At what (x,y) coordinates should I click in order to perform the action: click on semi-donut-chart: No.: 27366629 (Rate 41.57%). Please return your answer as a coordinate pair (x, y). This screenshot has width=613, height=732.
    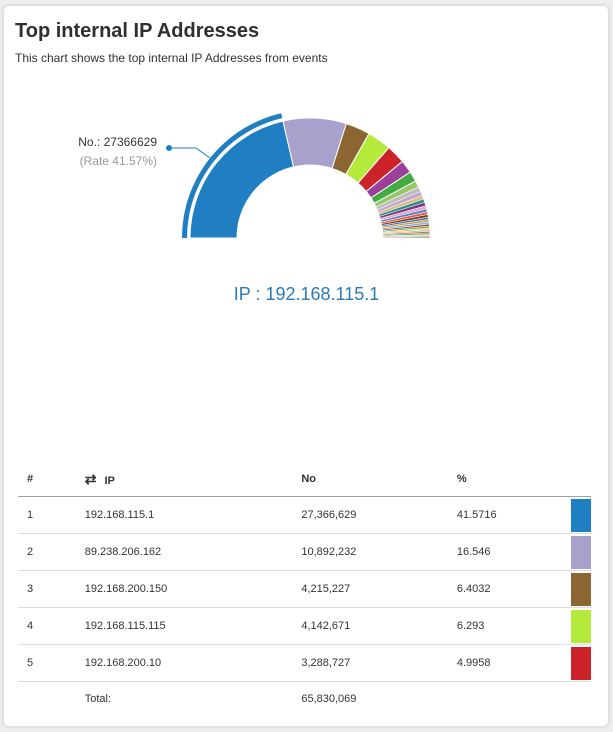
    Looking at the image, I should click on (254, 176).